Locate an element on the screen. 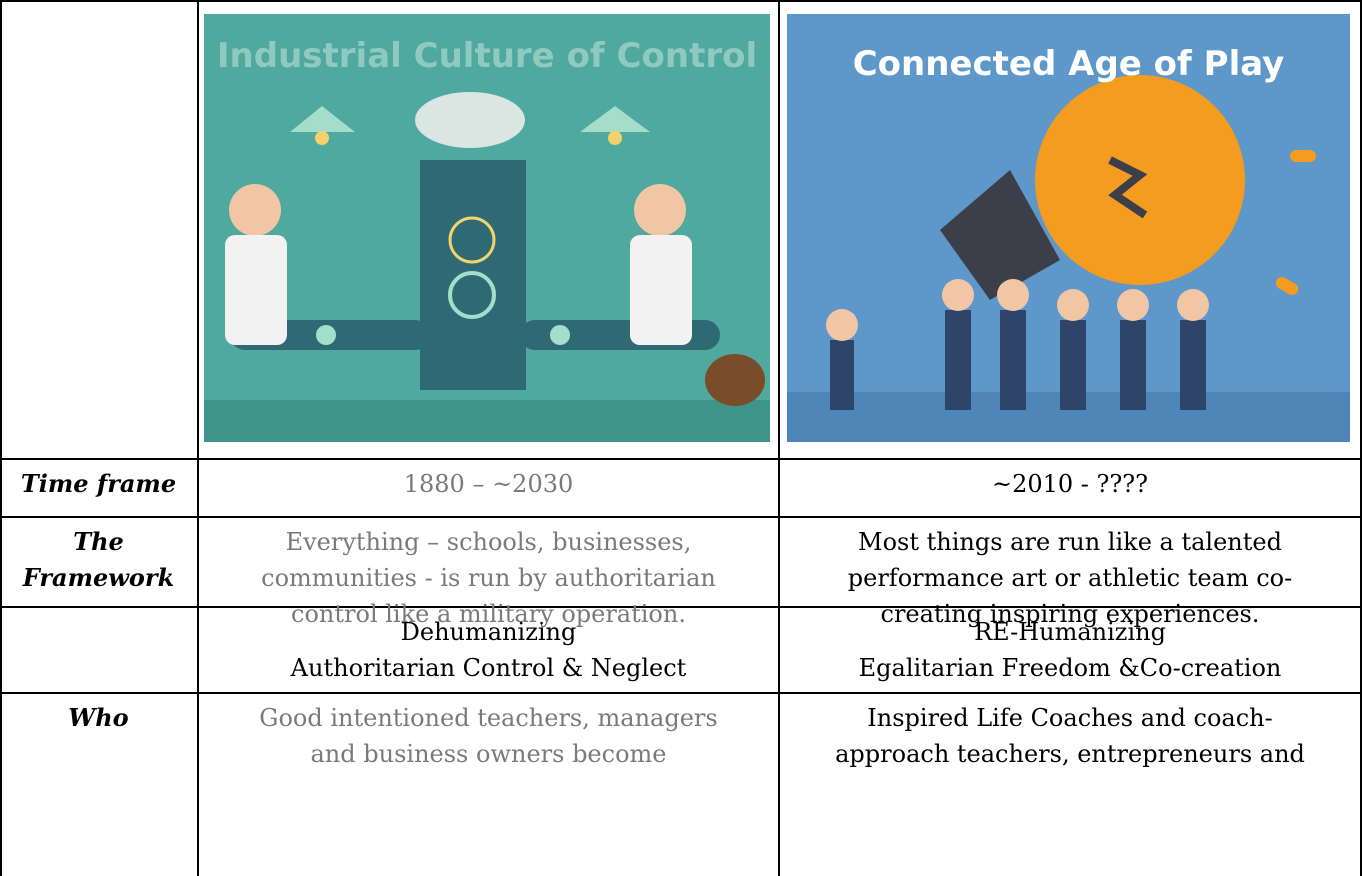 Image resolution: width=1362 pixels, height=876 pixels. row-label: Time frame is located at coordinates (98, 484).